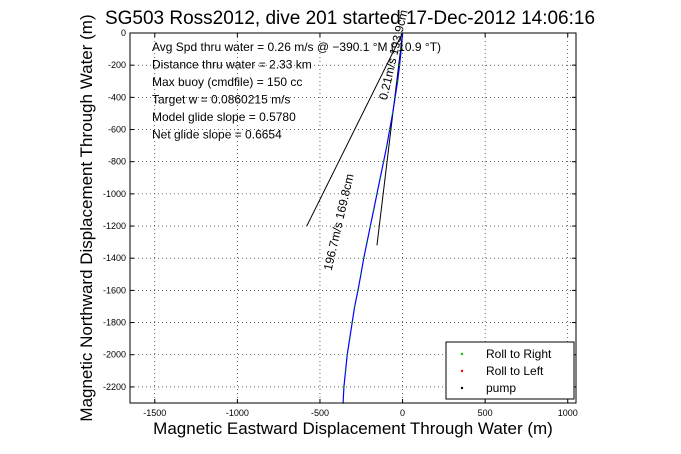 This screenshot has width=681, height=454. I want to click on legend-box, so click(510, 370).